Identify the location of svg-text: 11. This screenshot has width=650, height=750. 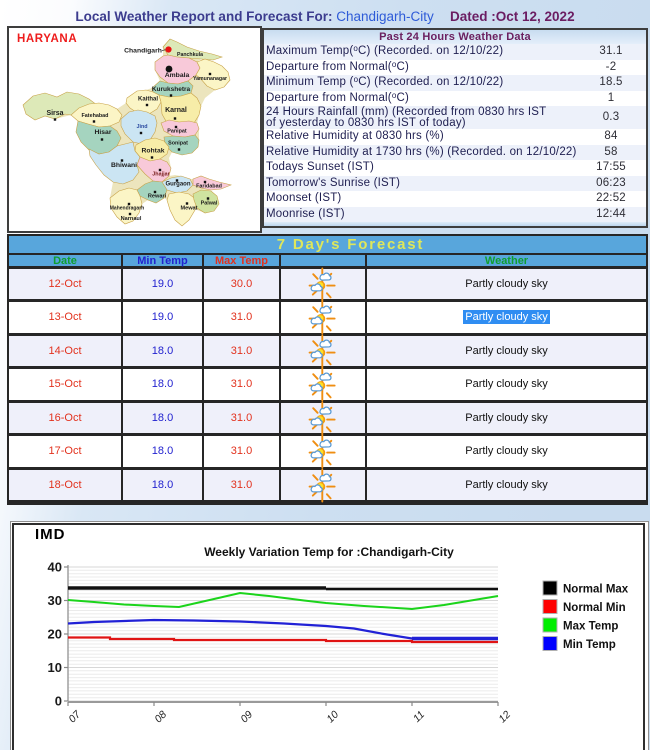
(419, 717).